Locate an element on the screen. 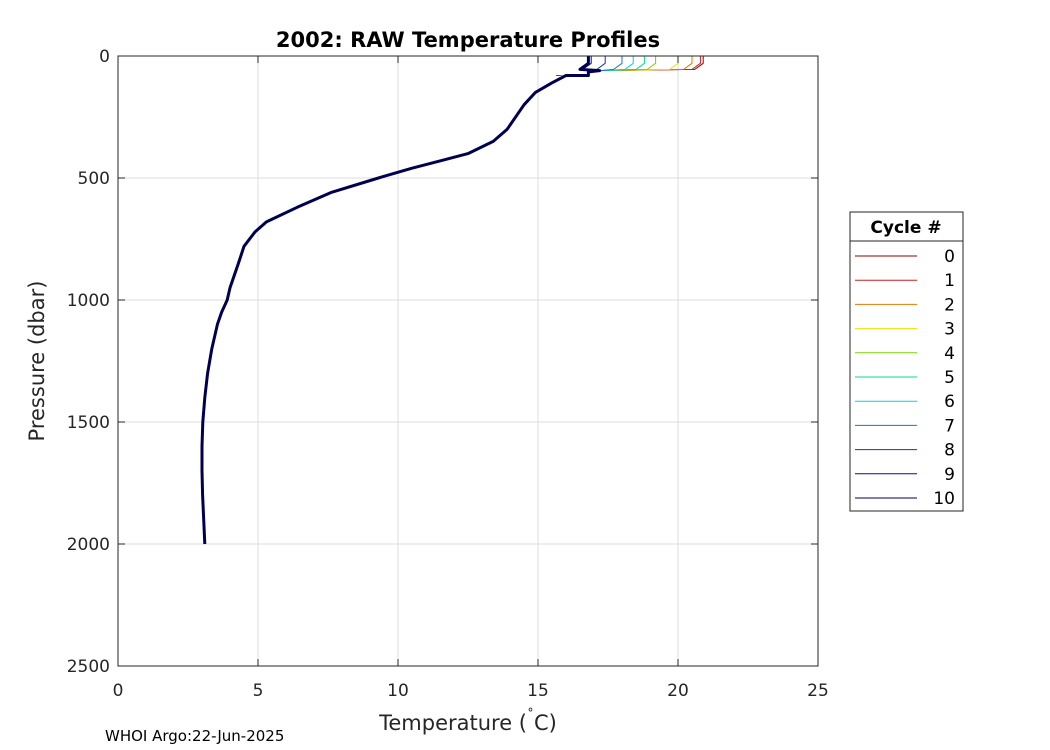 The height and width of the screenshot is (750, 1050). y-tick-label: 0 is located at coordinates (104, 57).